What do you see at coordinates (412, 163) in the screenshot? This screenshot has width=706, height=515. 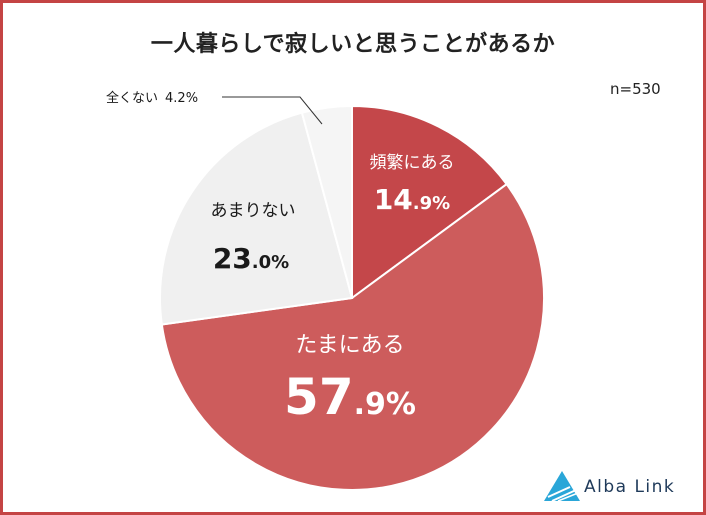 I see `slice-label-frequent: 頻繁にある` at bounding box center [412, 163].